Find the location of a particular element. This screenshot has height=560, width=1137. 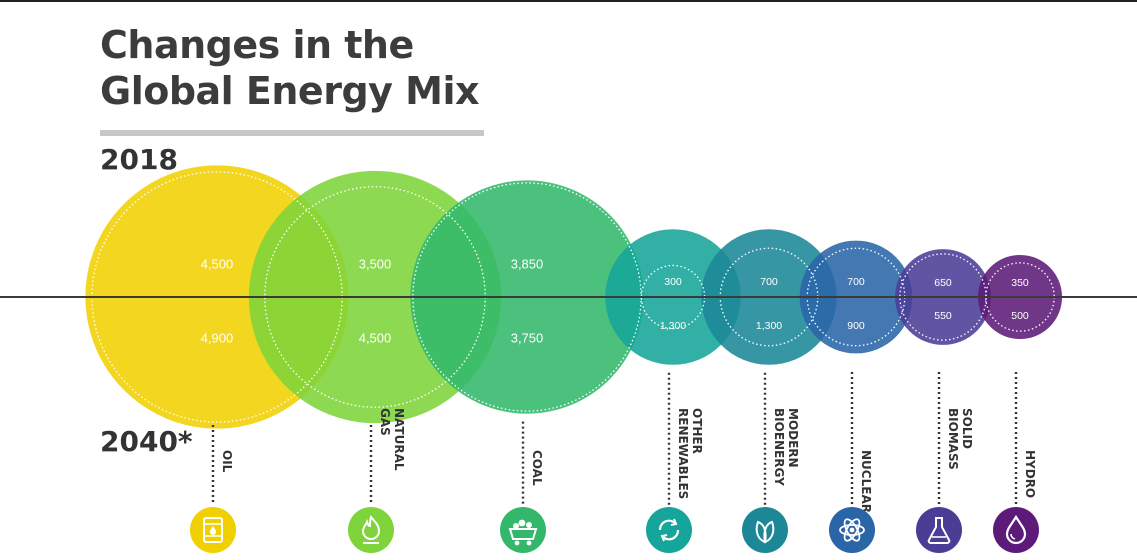

title-line-2: Global Energy Mix is located at coordinates (290, 91).